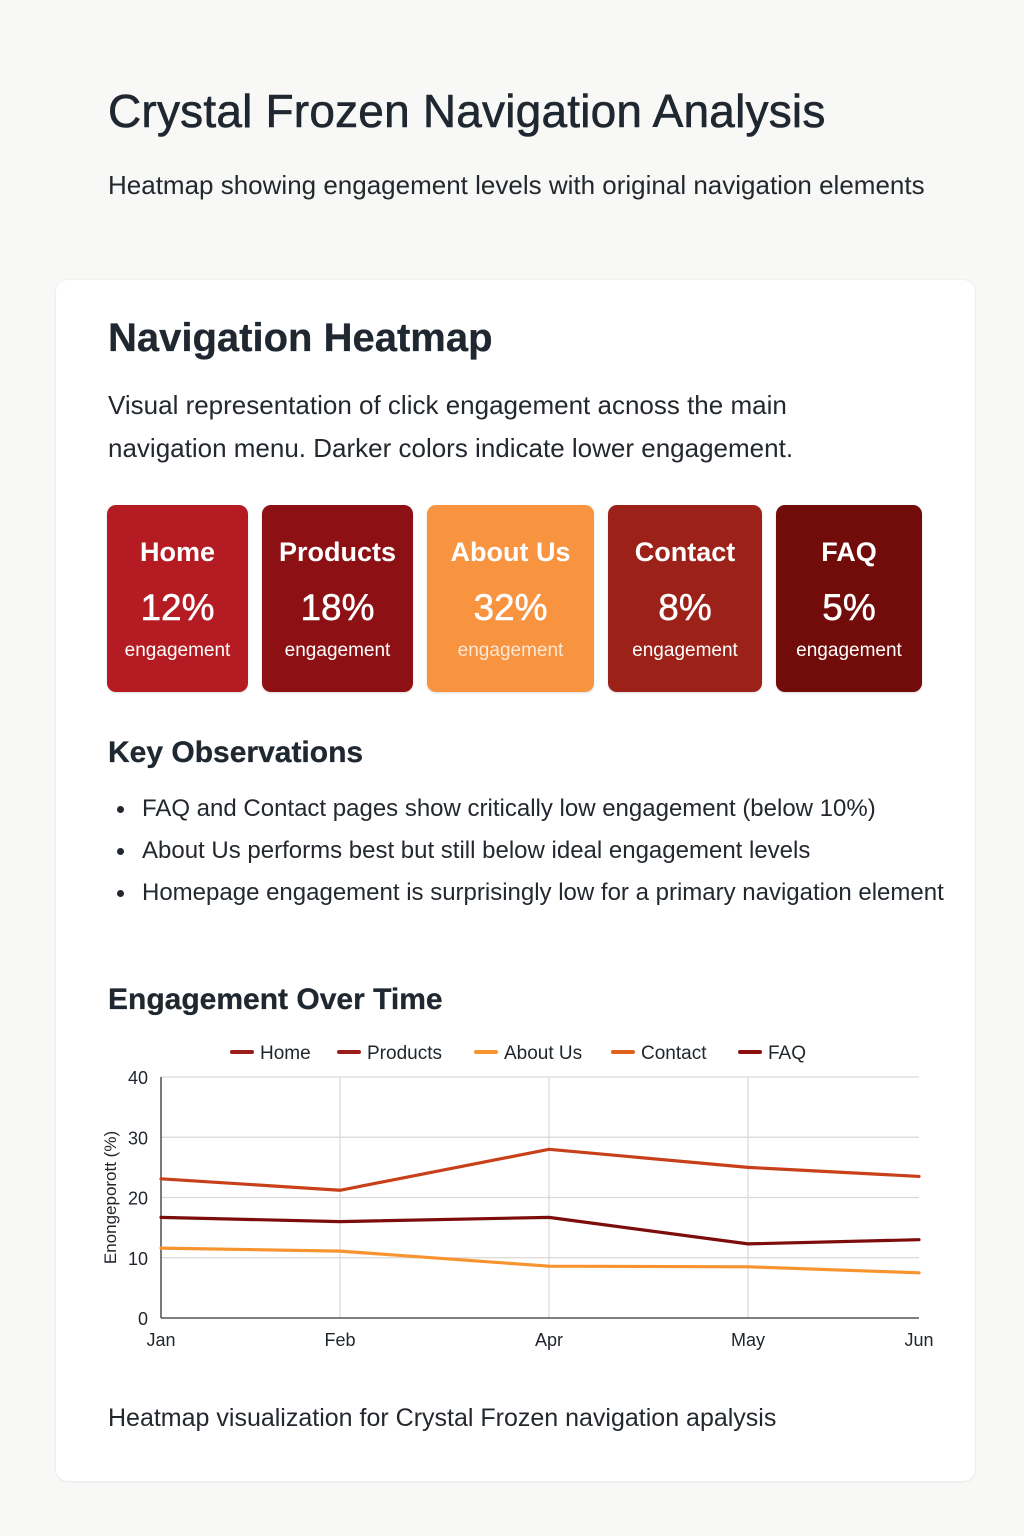 This screenshot has height=1536, width=1024. I want to click on page-title: Crystal Frozen Navigation Analysis, so click(467, 111).